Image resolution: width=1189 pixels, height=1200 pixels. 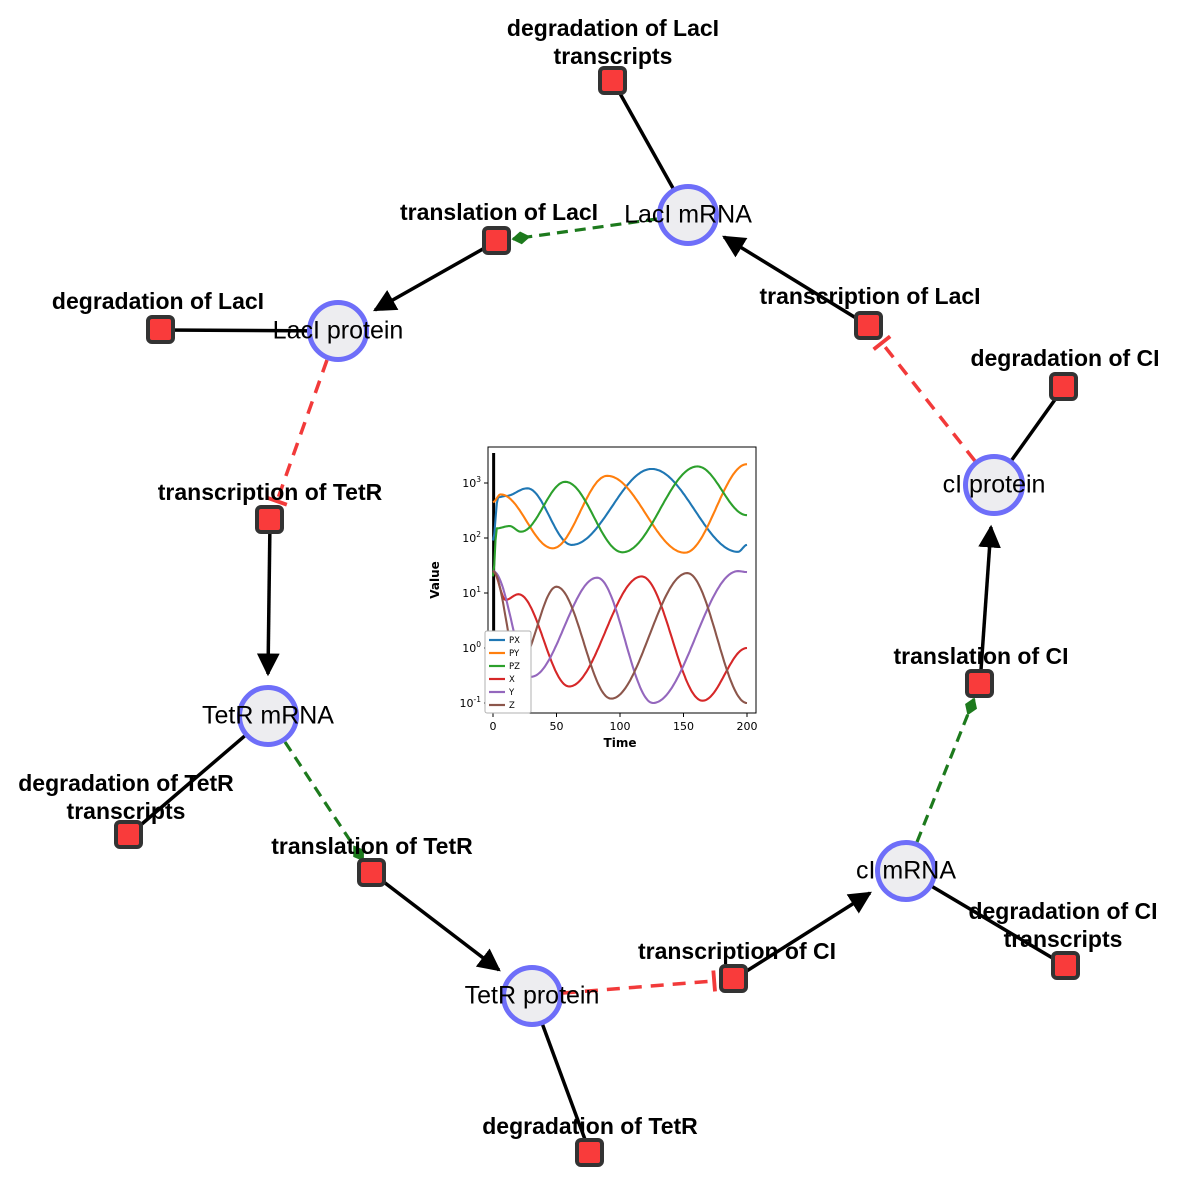 I want to click on reaction-node-transcription-laci, so click(x=868, y=325).